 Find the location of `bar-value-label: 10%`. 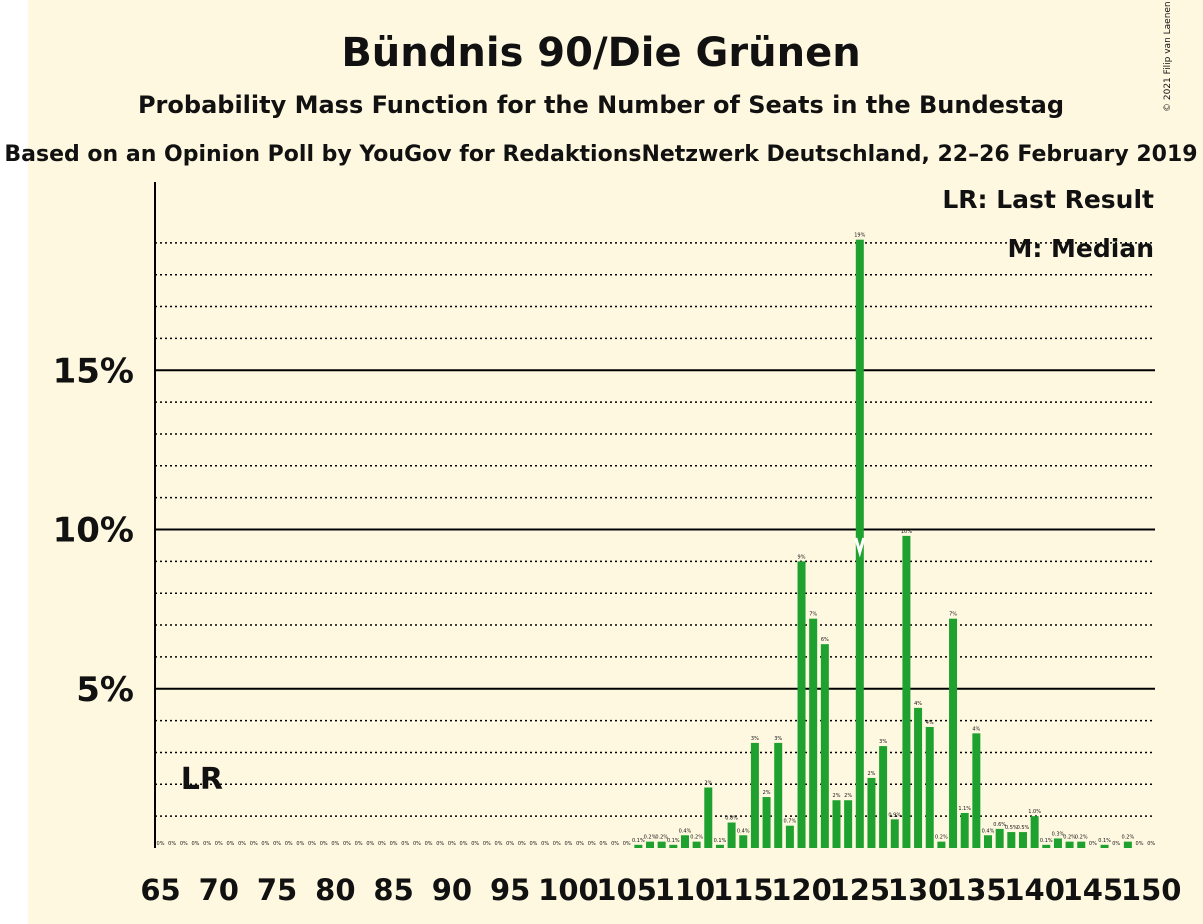

bar-value-label: 10% is located at coordinates (906, 532).